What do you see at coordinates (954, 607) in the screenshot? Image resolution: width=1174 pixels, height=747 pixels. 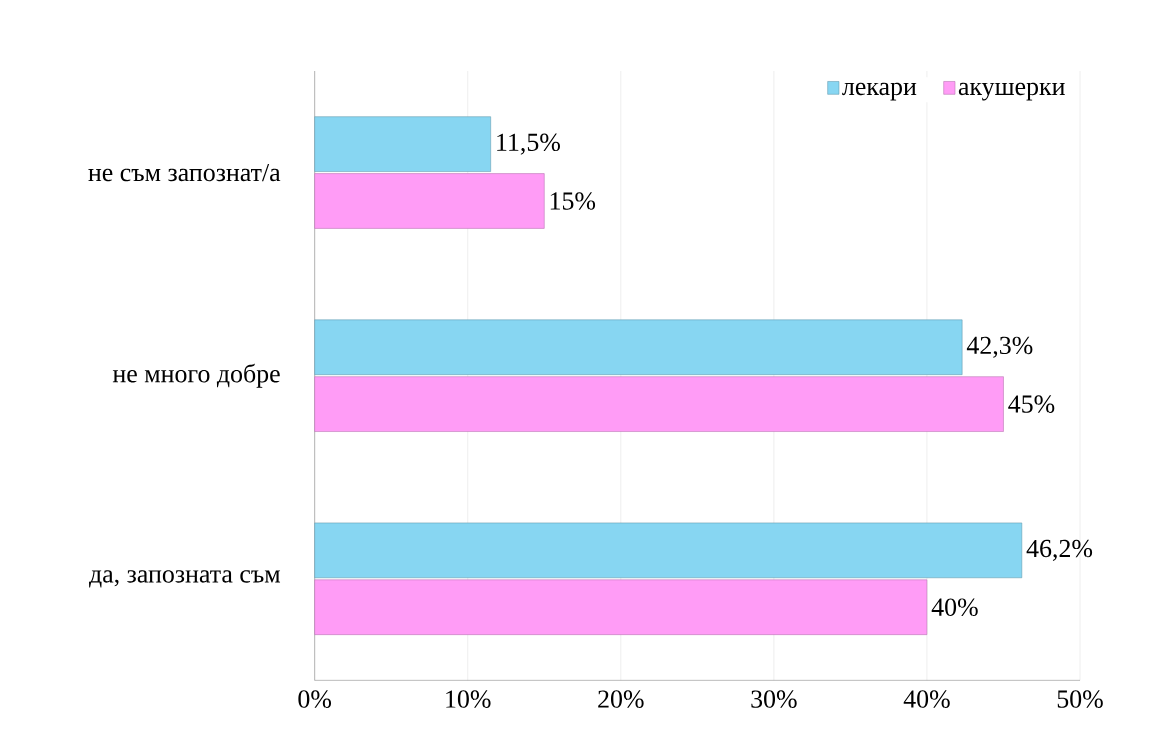 I see `data-label: 40%` at bounding box center [954, 607].